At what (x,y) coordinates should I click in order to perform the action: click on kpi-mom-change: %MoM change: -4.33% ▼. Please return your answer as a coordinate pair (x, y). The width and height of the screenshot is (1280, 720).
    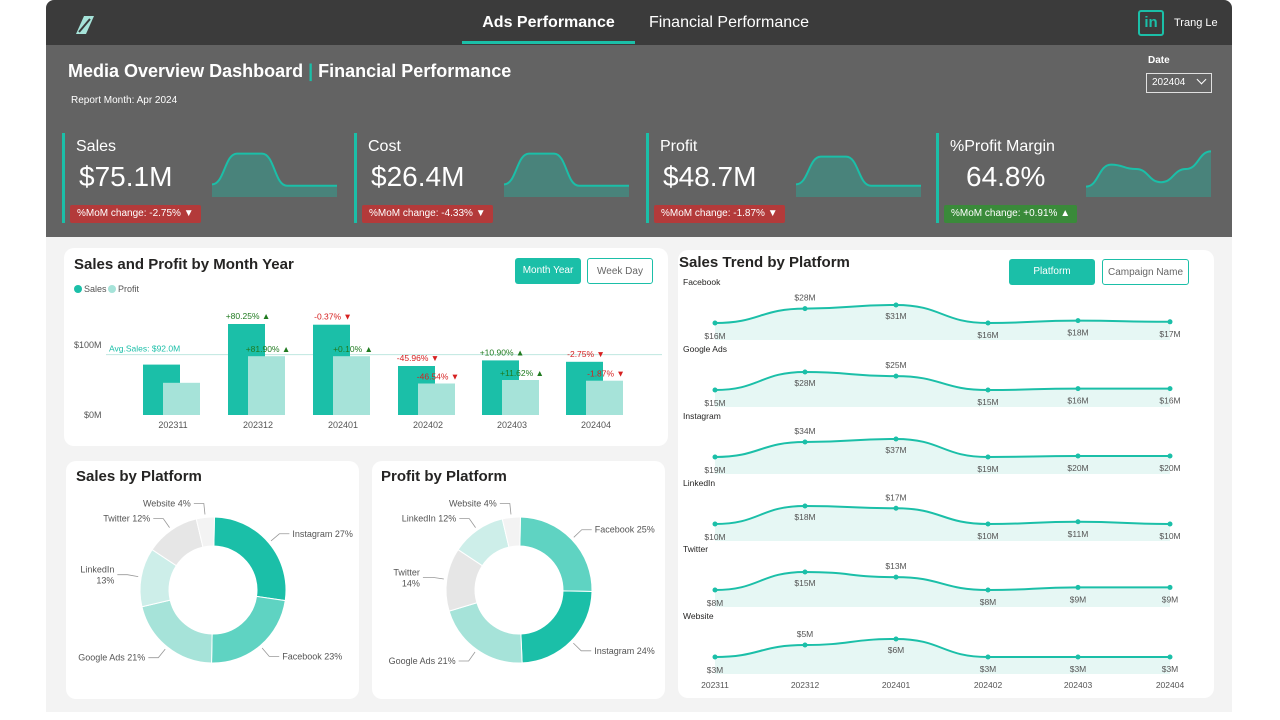
    Looking at the image, I should click on (427, 214).